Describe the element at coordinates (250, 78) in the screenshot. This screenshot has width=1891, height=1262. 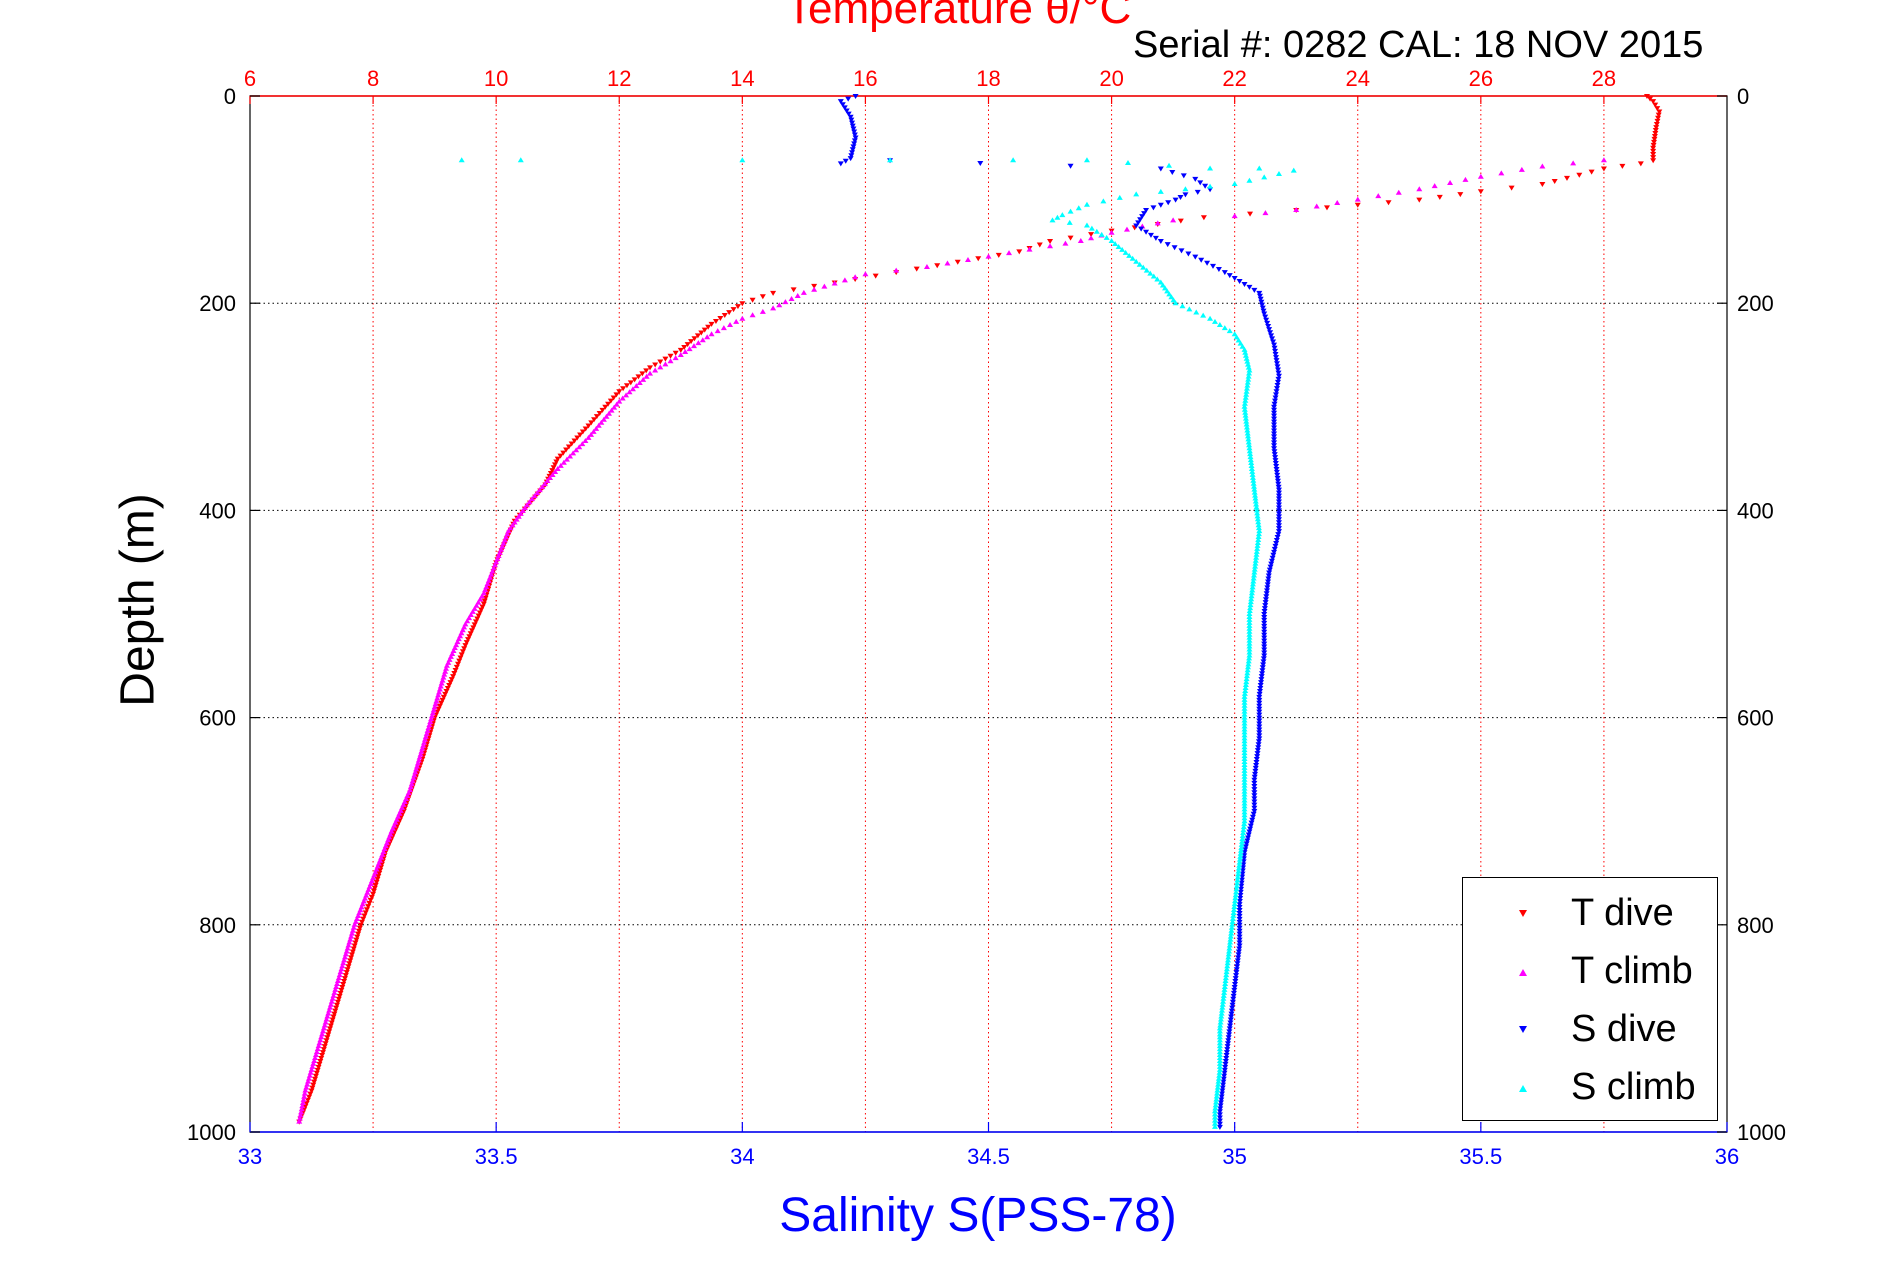
I see `temperature-tick-label: 6` at that location.